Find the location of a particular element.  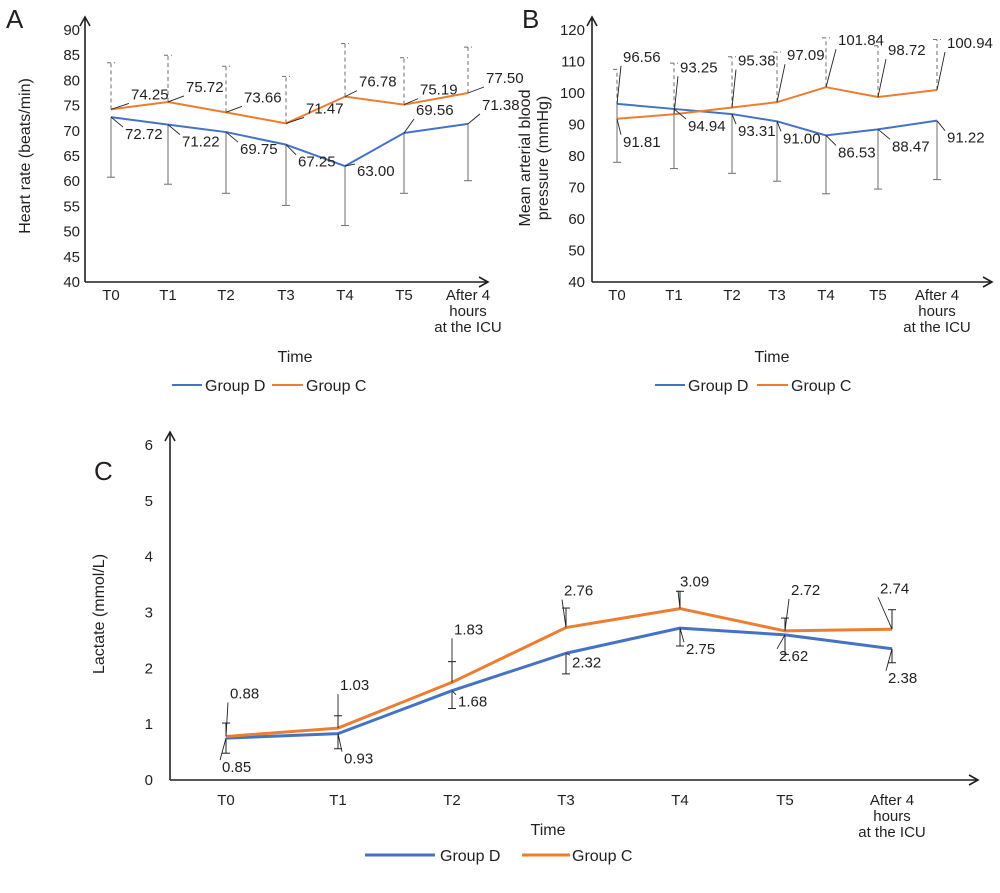

data-label-group-c: 2.74 is located at coordinates (894, 588).